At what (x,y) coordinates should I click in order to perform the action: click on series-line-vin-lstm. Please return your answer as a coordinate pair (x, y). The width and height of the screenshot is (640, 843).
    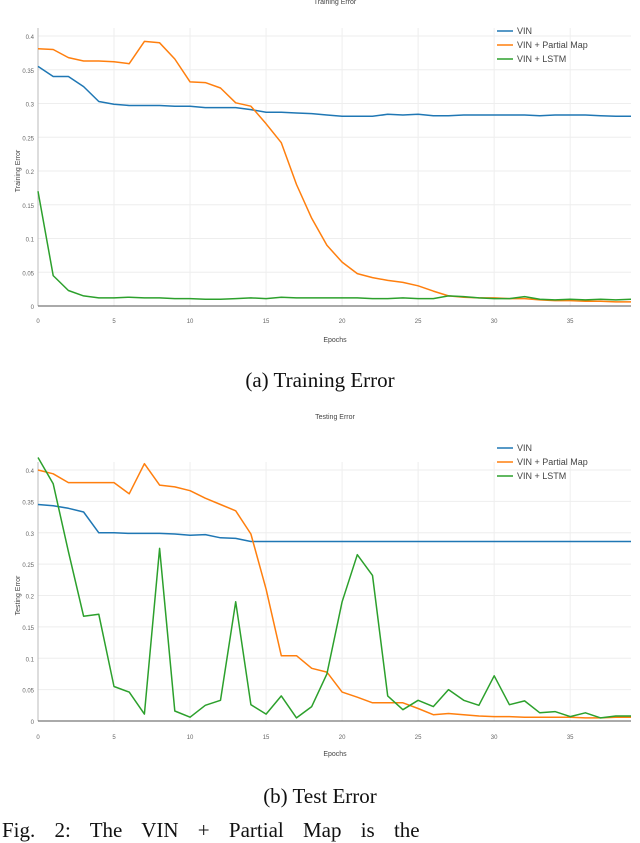
    Looking at the image, I should click on (334, 246).